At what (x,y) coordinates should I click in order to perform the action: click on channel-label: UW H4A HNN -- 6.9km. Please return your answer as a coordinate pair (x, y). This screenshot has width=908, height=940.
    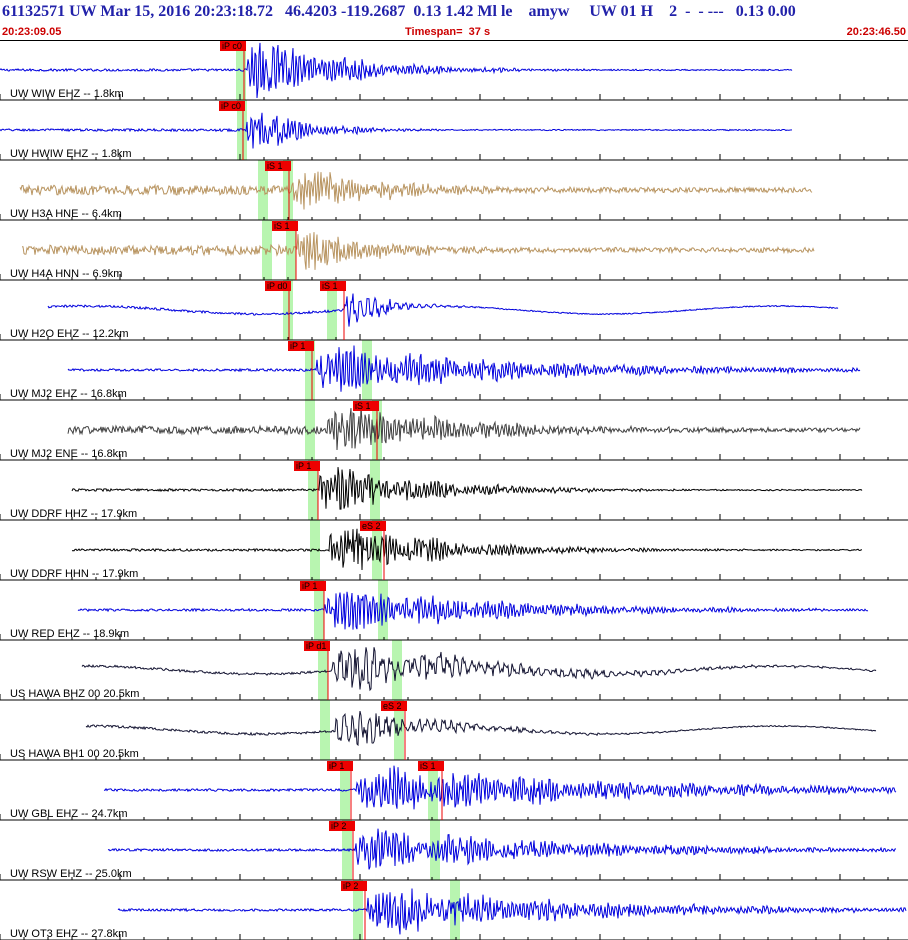
    Looking at the image, I should click on (66, 274).